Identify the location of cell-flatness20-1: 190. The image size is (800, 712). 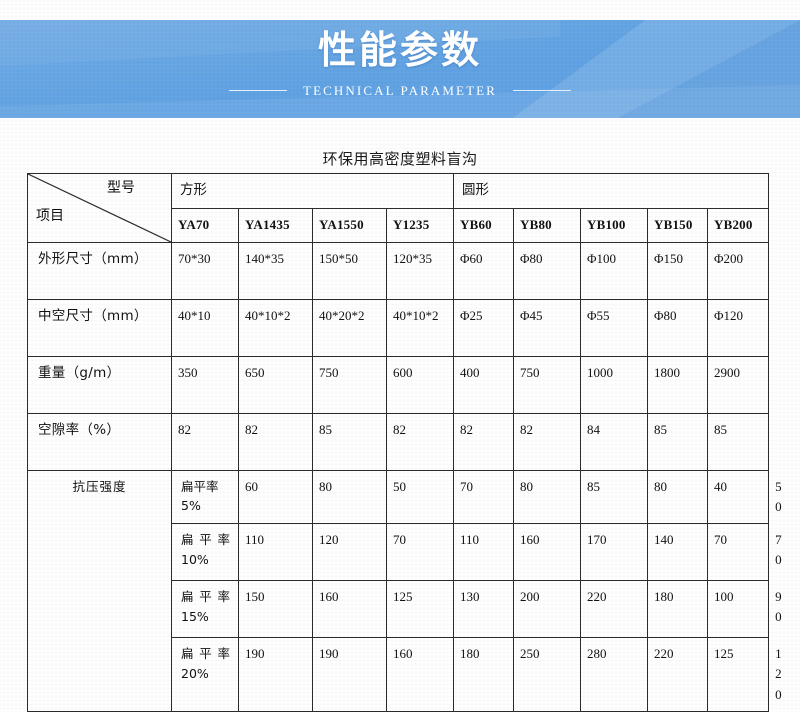
(349, 674).